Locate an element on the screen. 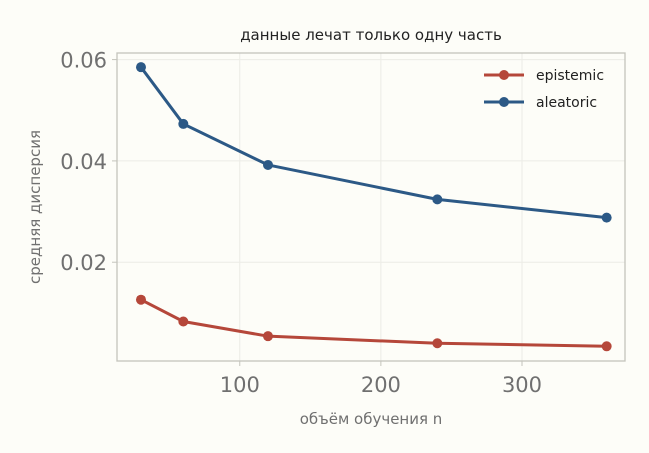  x-axis-label: объём обучения n is located at coordinates (371, 419).